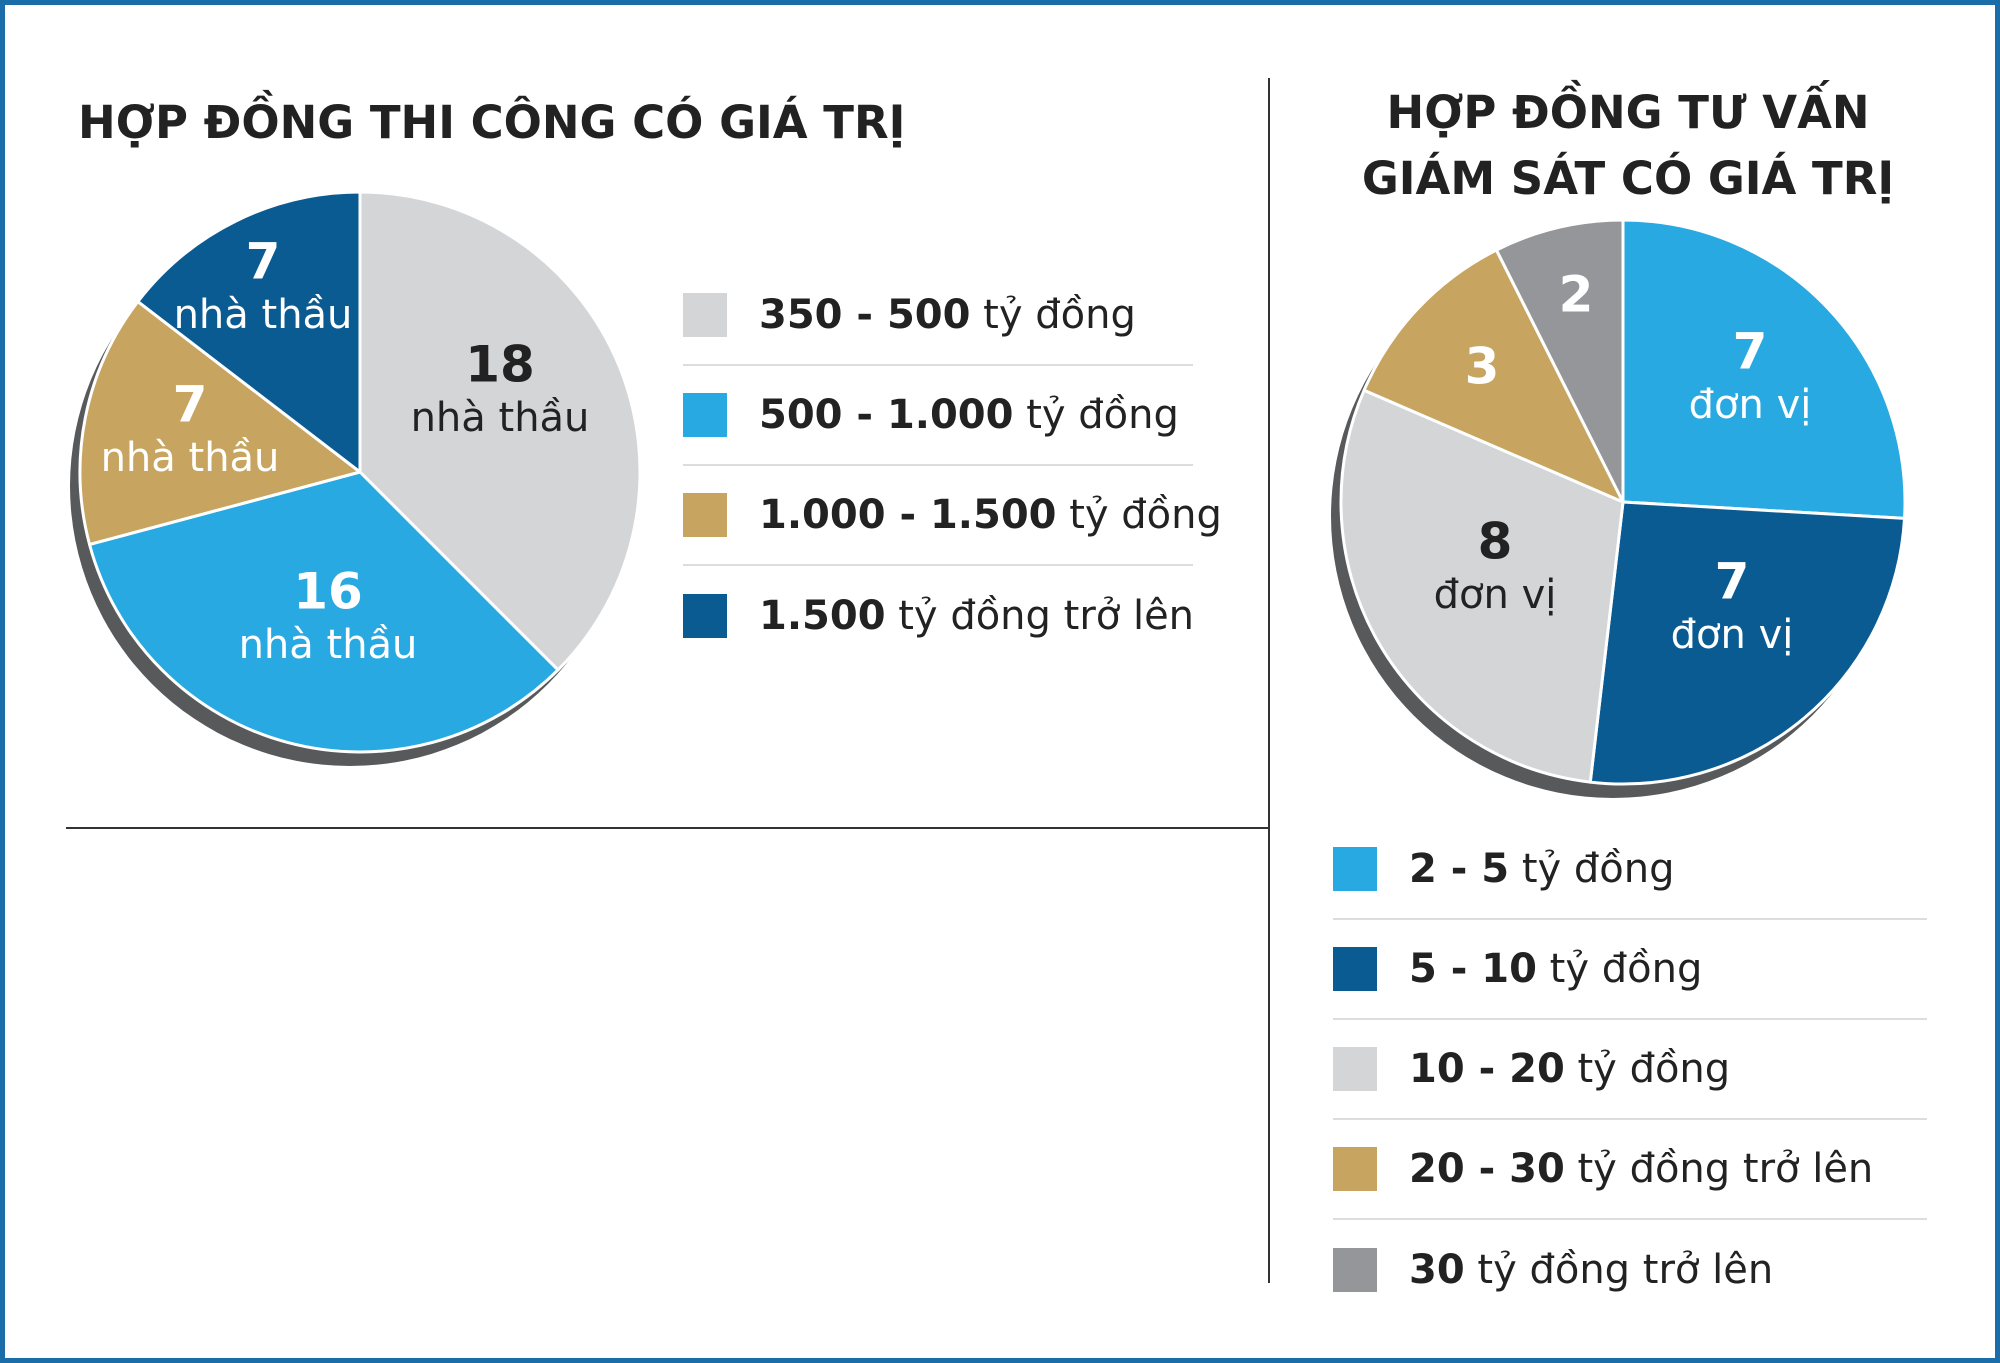  What do you see at coordinates (1269, 680) in the screenshot?
I see `vertical-divider` at bounding box center [1269, 680].